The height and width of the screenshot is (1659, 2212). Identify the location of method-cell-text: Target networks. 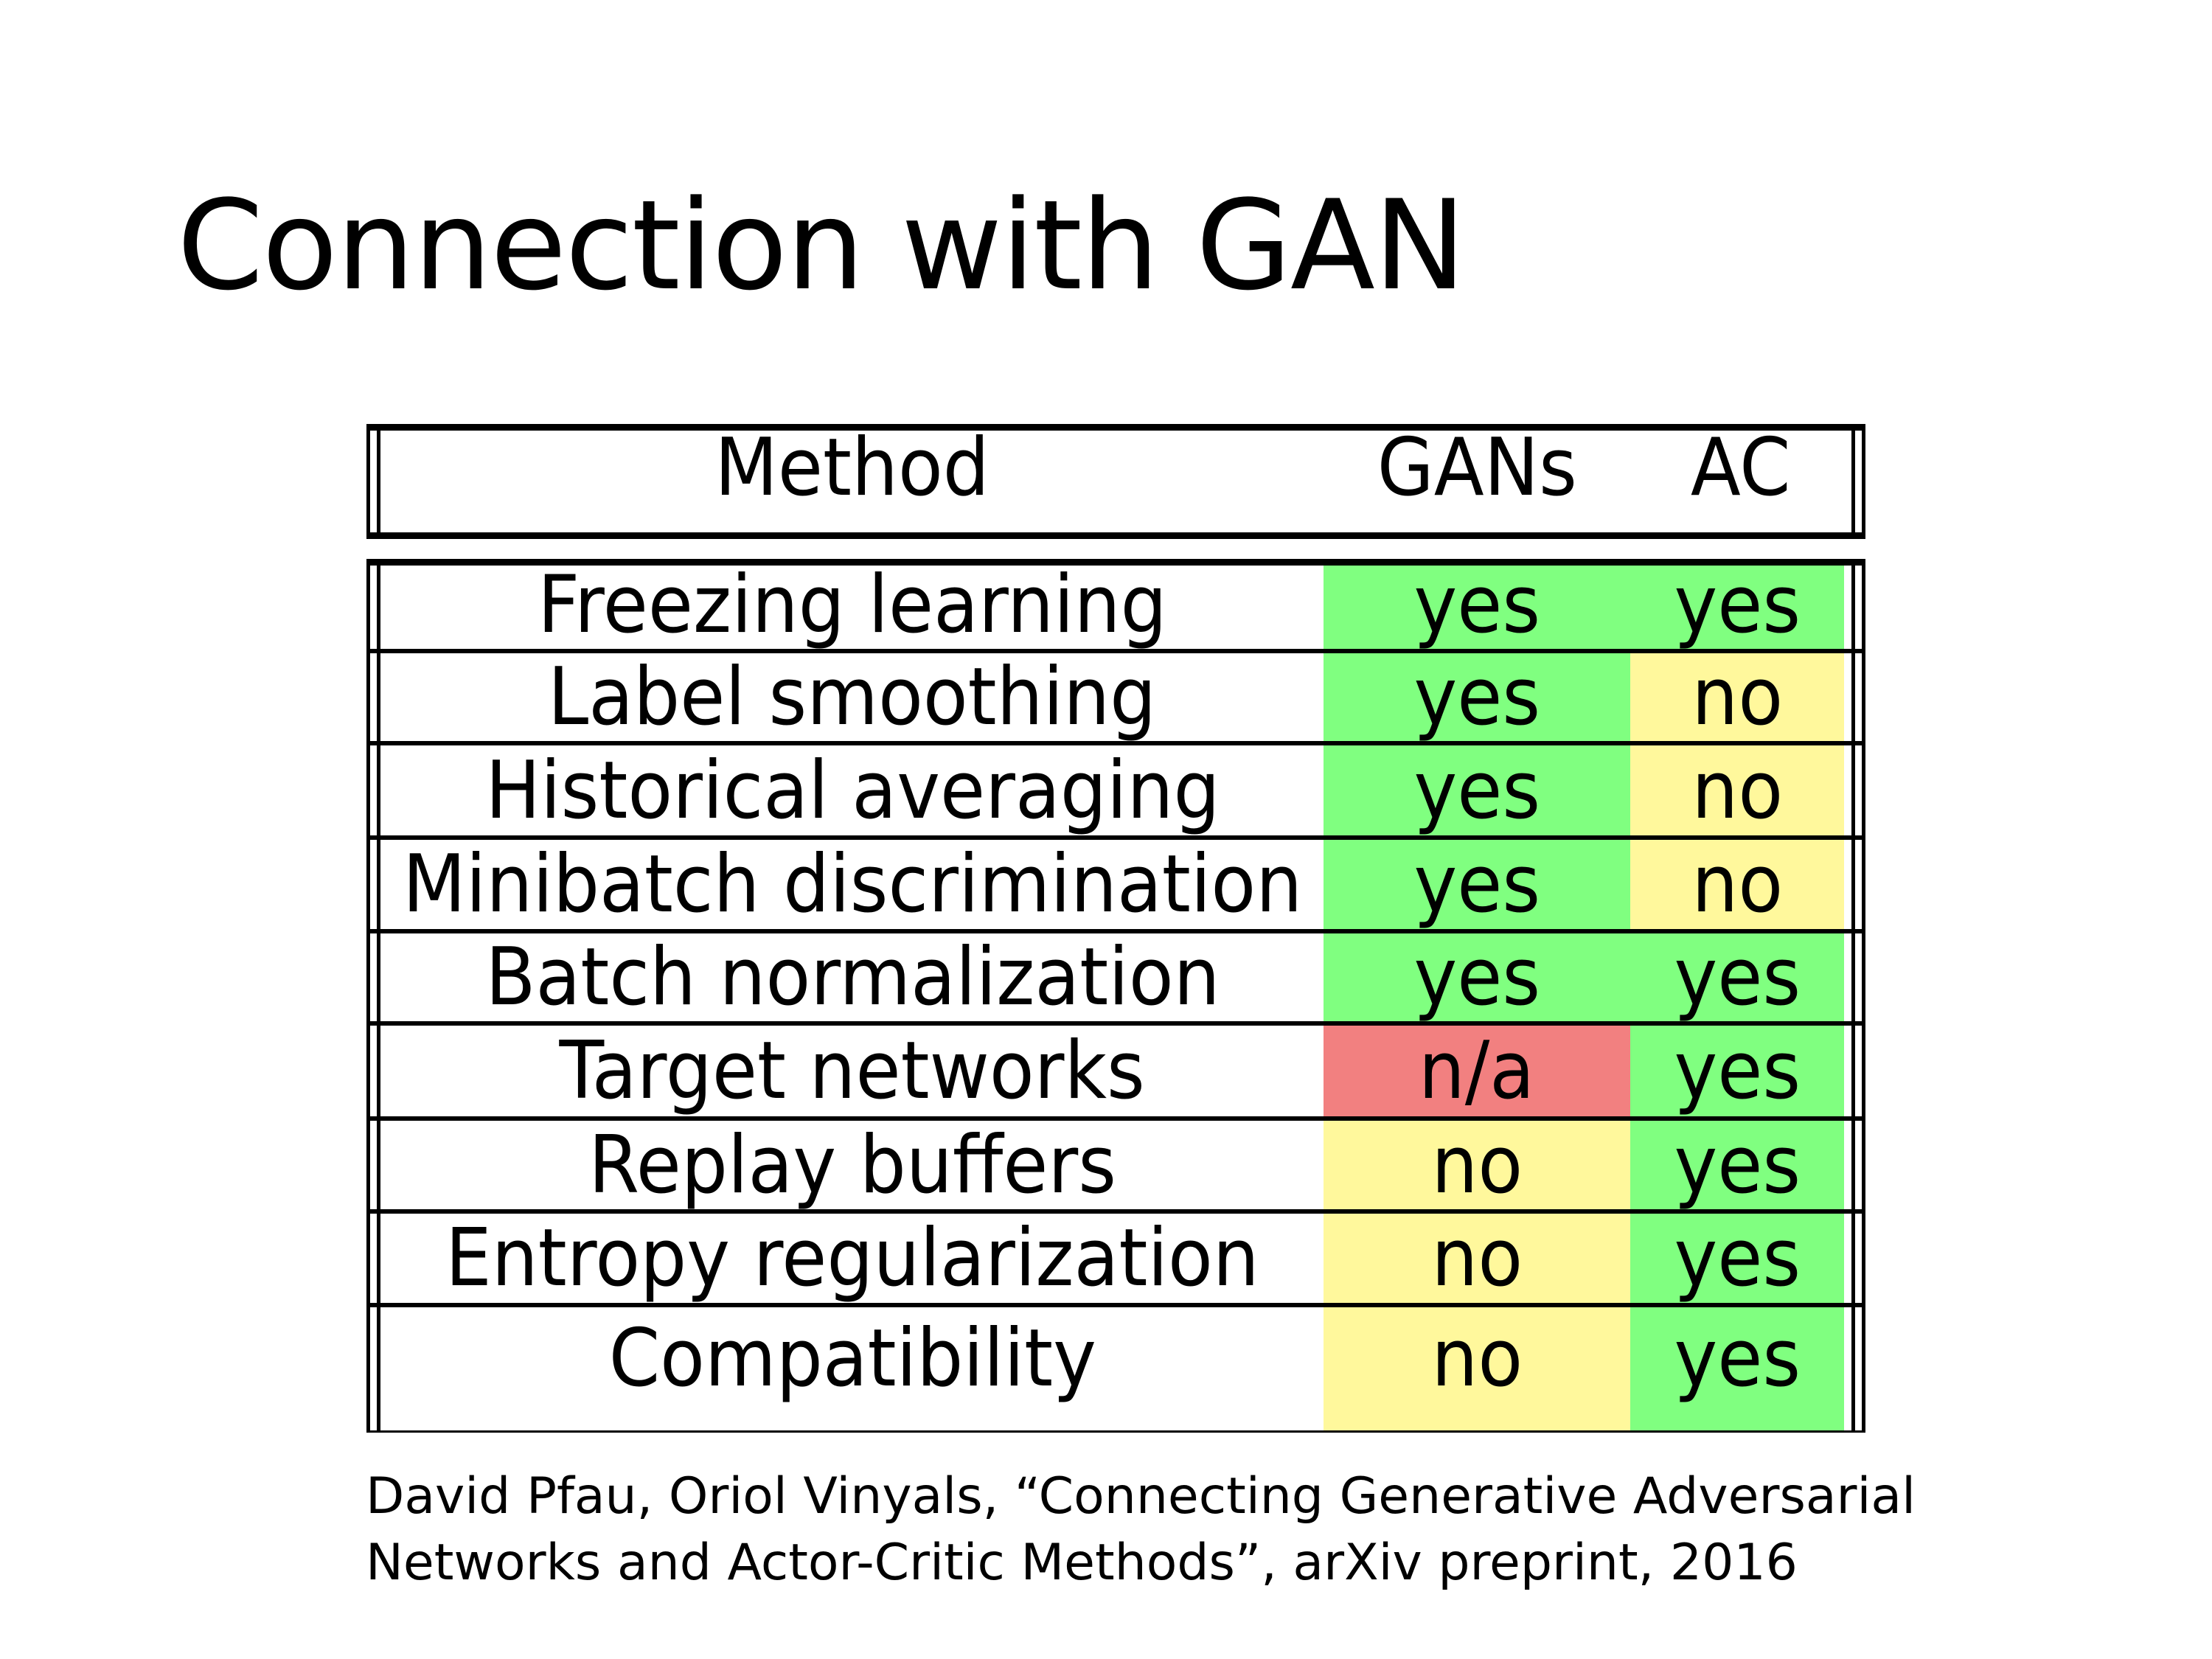
(852, 1071).